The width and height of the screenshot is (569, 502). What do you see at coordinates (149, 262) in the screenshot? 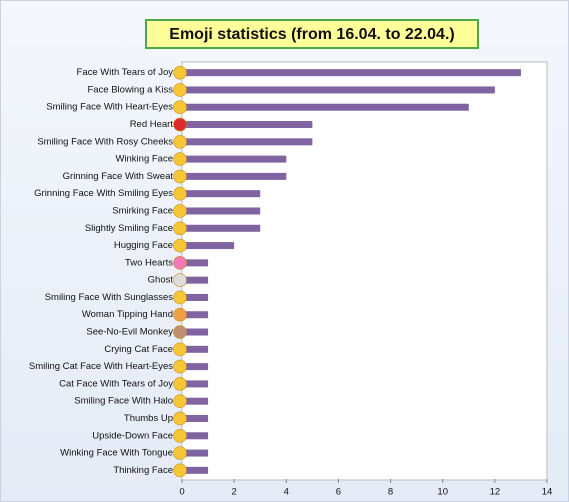
I see `y-tick-label: Two Hearts` at bounding box center [149, 262].